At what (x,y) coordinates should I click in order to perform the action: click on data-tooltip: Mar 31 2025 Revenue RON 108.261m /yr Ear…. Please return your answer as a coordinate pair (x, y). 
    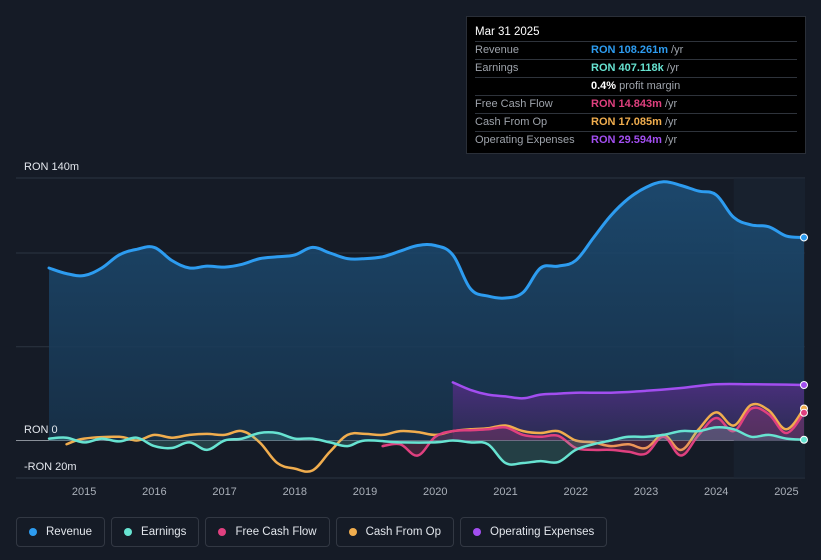
    Looking at the image, I should click on (636, 85).